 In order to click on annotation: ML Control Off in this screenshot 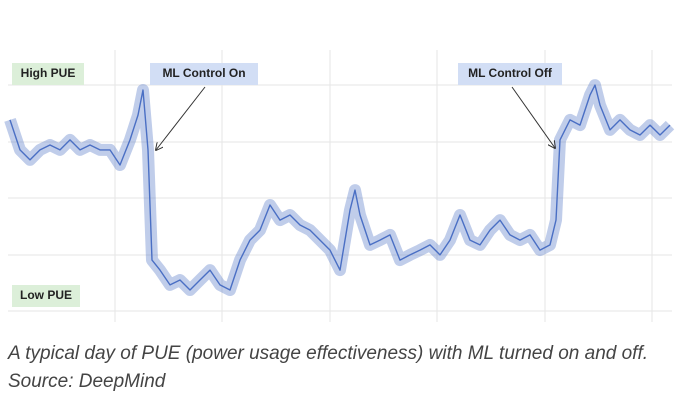, I will do `click(510, 73)`.